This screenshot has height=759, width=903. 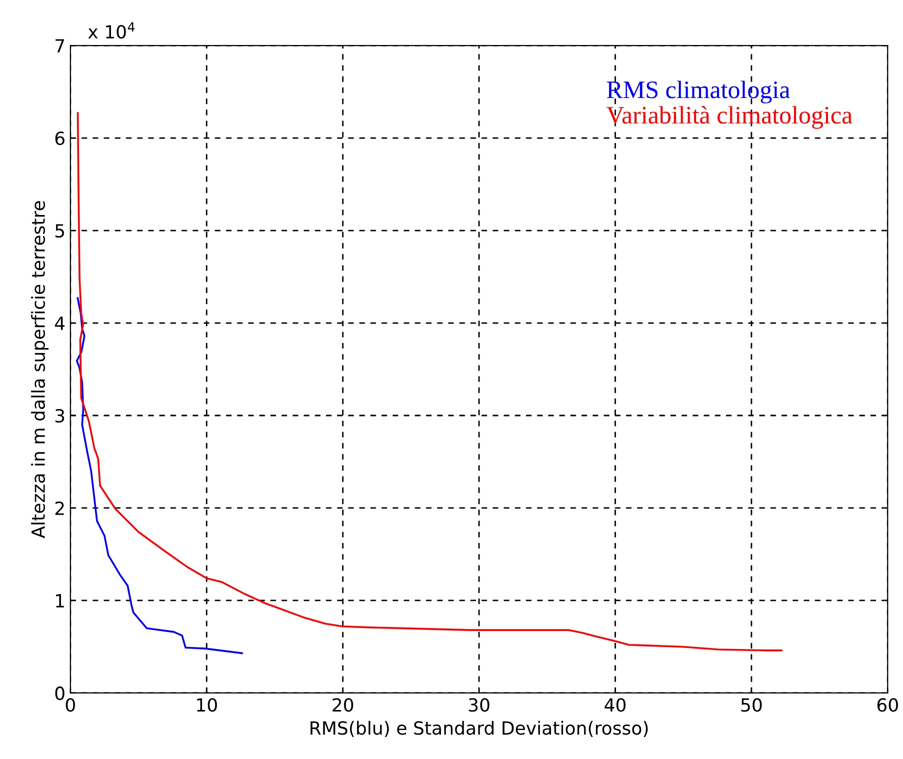 What do you see at coordinates (111, 30) in the screenshot?
I see `text: x 10$^{4}$` at bounding box center [111, 30].